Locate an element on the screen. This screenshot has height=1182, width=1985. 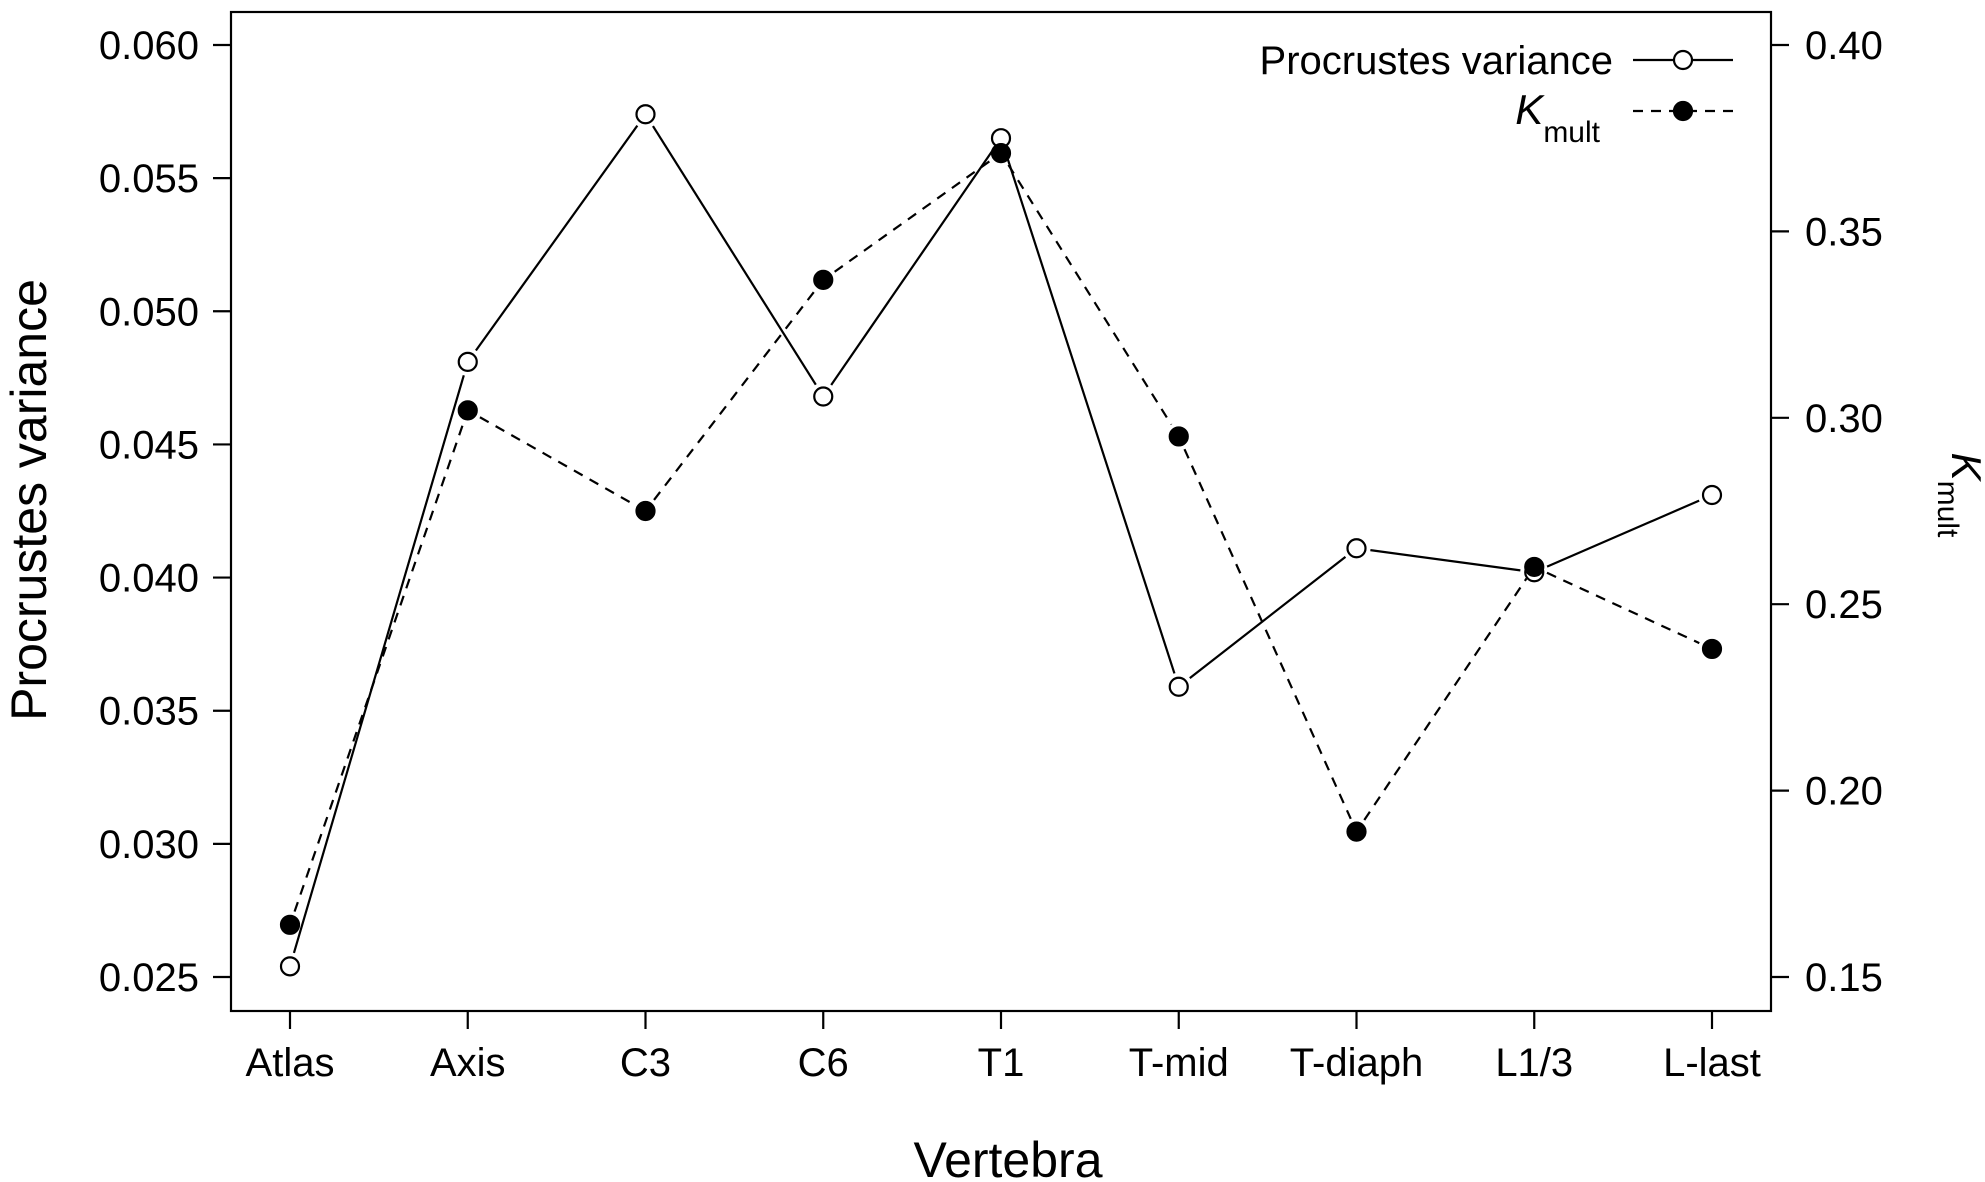
right-y-tick-label: 0.20 is located at coordinates (1844, 792).